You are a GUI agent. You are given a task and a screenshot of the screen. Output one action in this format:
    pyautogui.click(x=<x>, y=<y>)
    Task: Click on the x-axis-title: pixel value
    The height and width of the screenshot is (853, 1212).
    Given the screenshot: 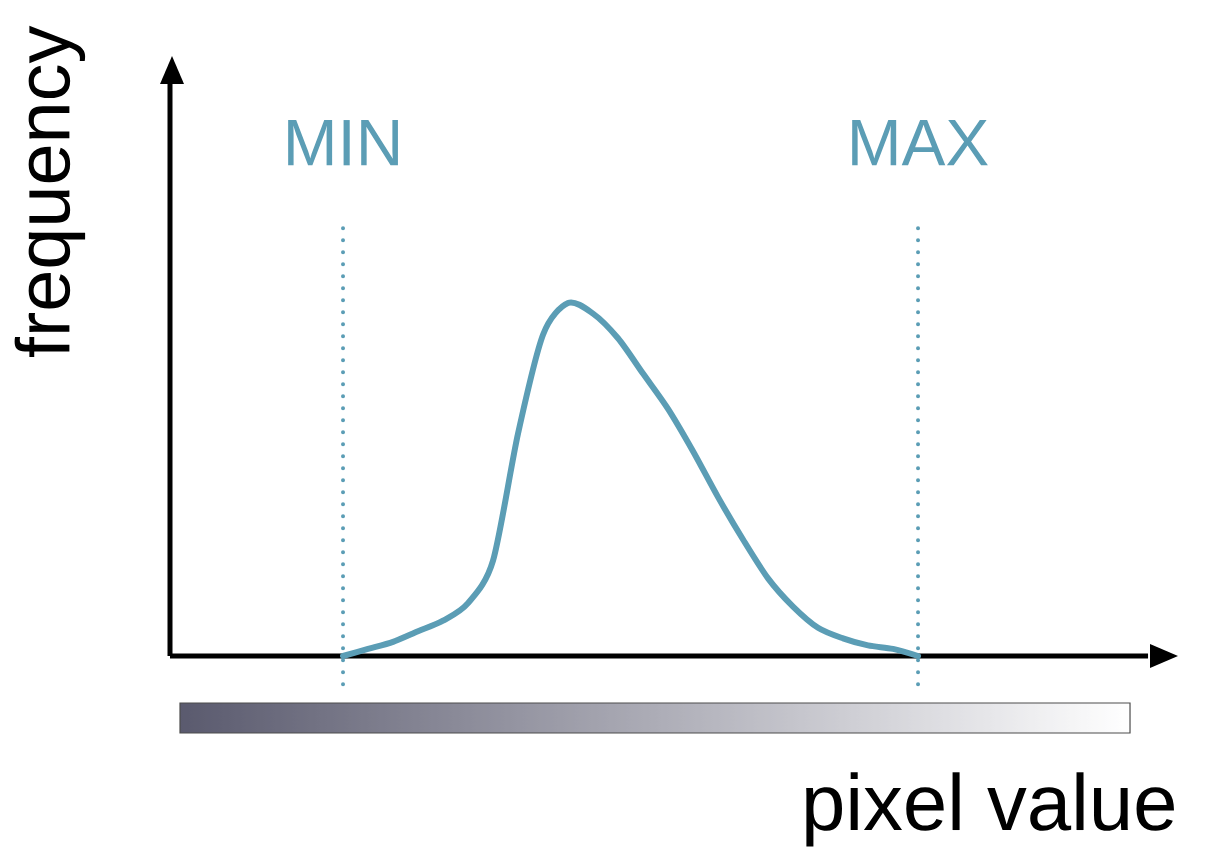 What is the action you would take?
    pyautogui.click(x=990, y=809)
    